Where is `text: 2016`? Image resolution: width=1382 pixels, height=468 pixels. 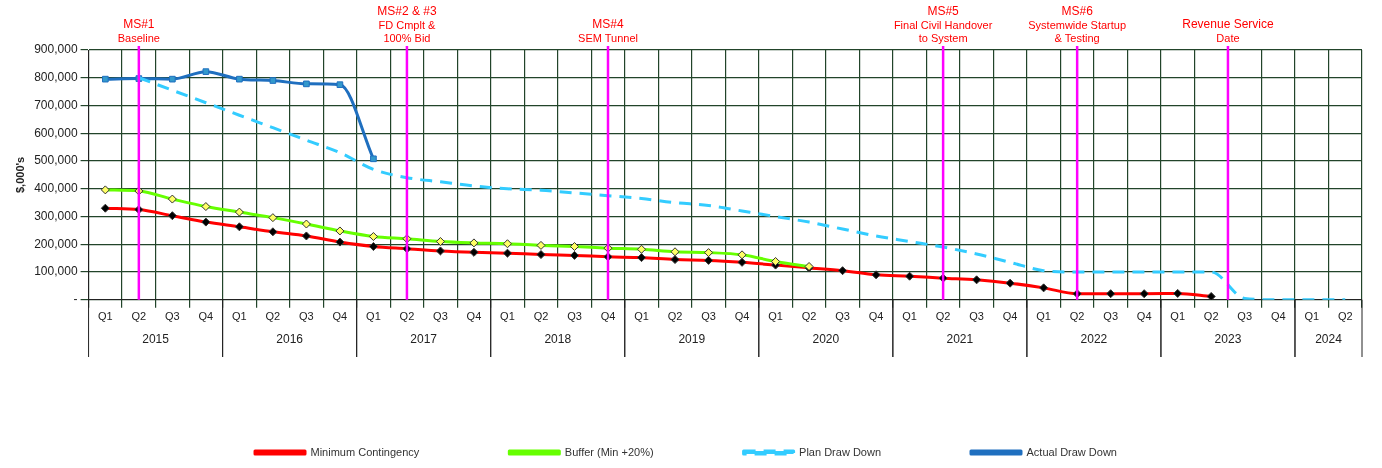
text: 2016 is located at coordinates (290, 338).